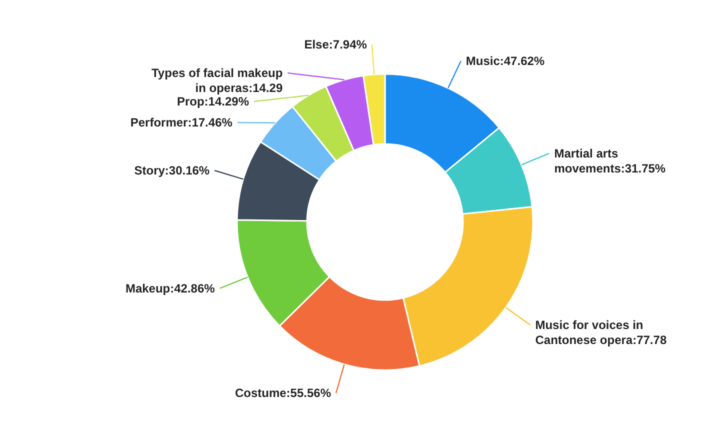  What do you see at coordinates (336, 44) in the screenshot?
I see `slice-label: Else:7.94%` at bounding box center [336, 44].